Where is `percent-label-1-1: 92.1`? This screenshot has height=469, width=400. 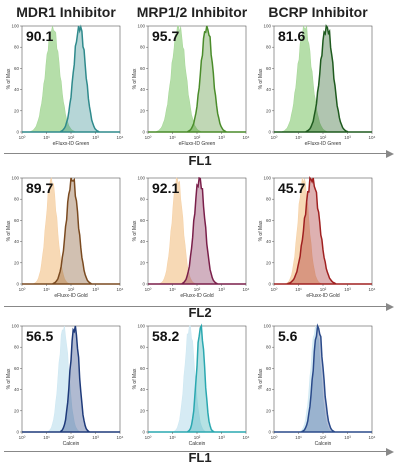 percent-label-1-1: 92.1 is located at coordinates (165, 188).